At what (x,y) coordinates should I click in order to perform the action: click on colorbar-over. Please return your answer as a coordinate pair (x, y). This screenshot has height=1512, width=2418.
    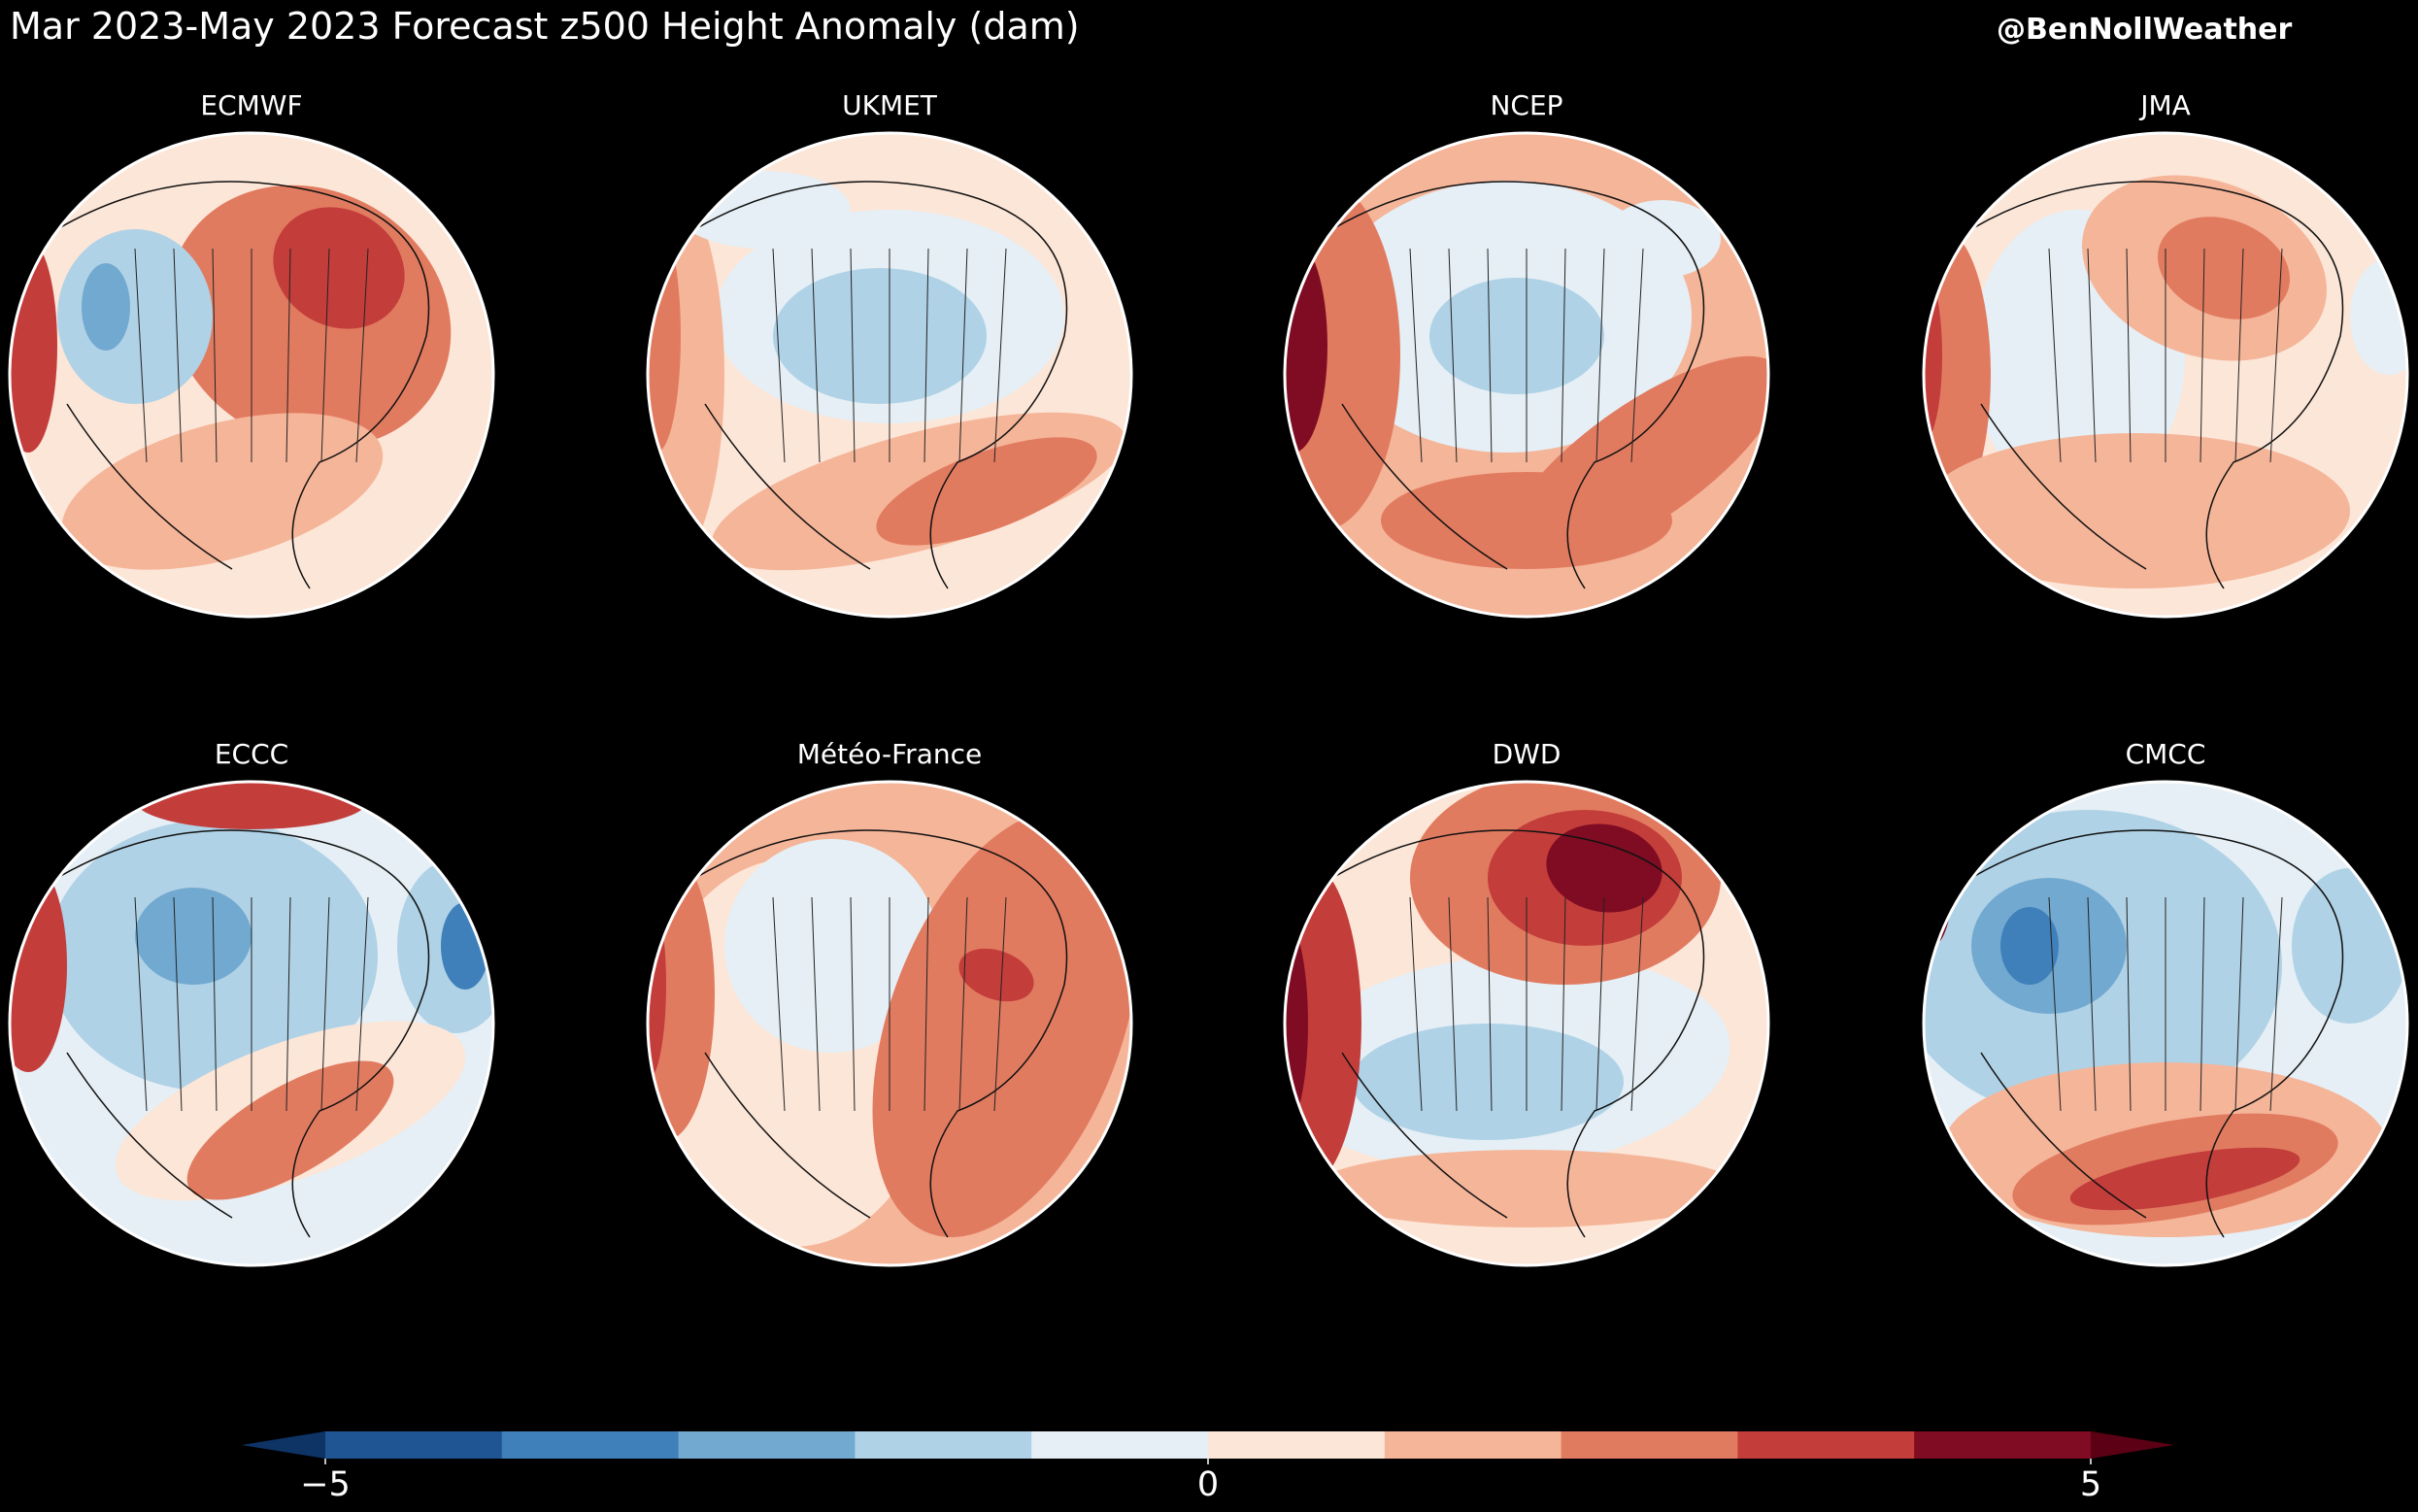
    Looking at the image, I should click on (2132, 1445).